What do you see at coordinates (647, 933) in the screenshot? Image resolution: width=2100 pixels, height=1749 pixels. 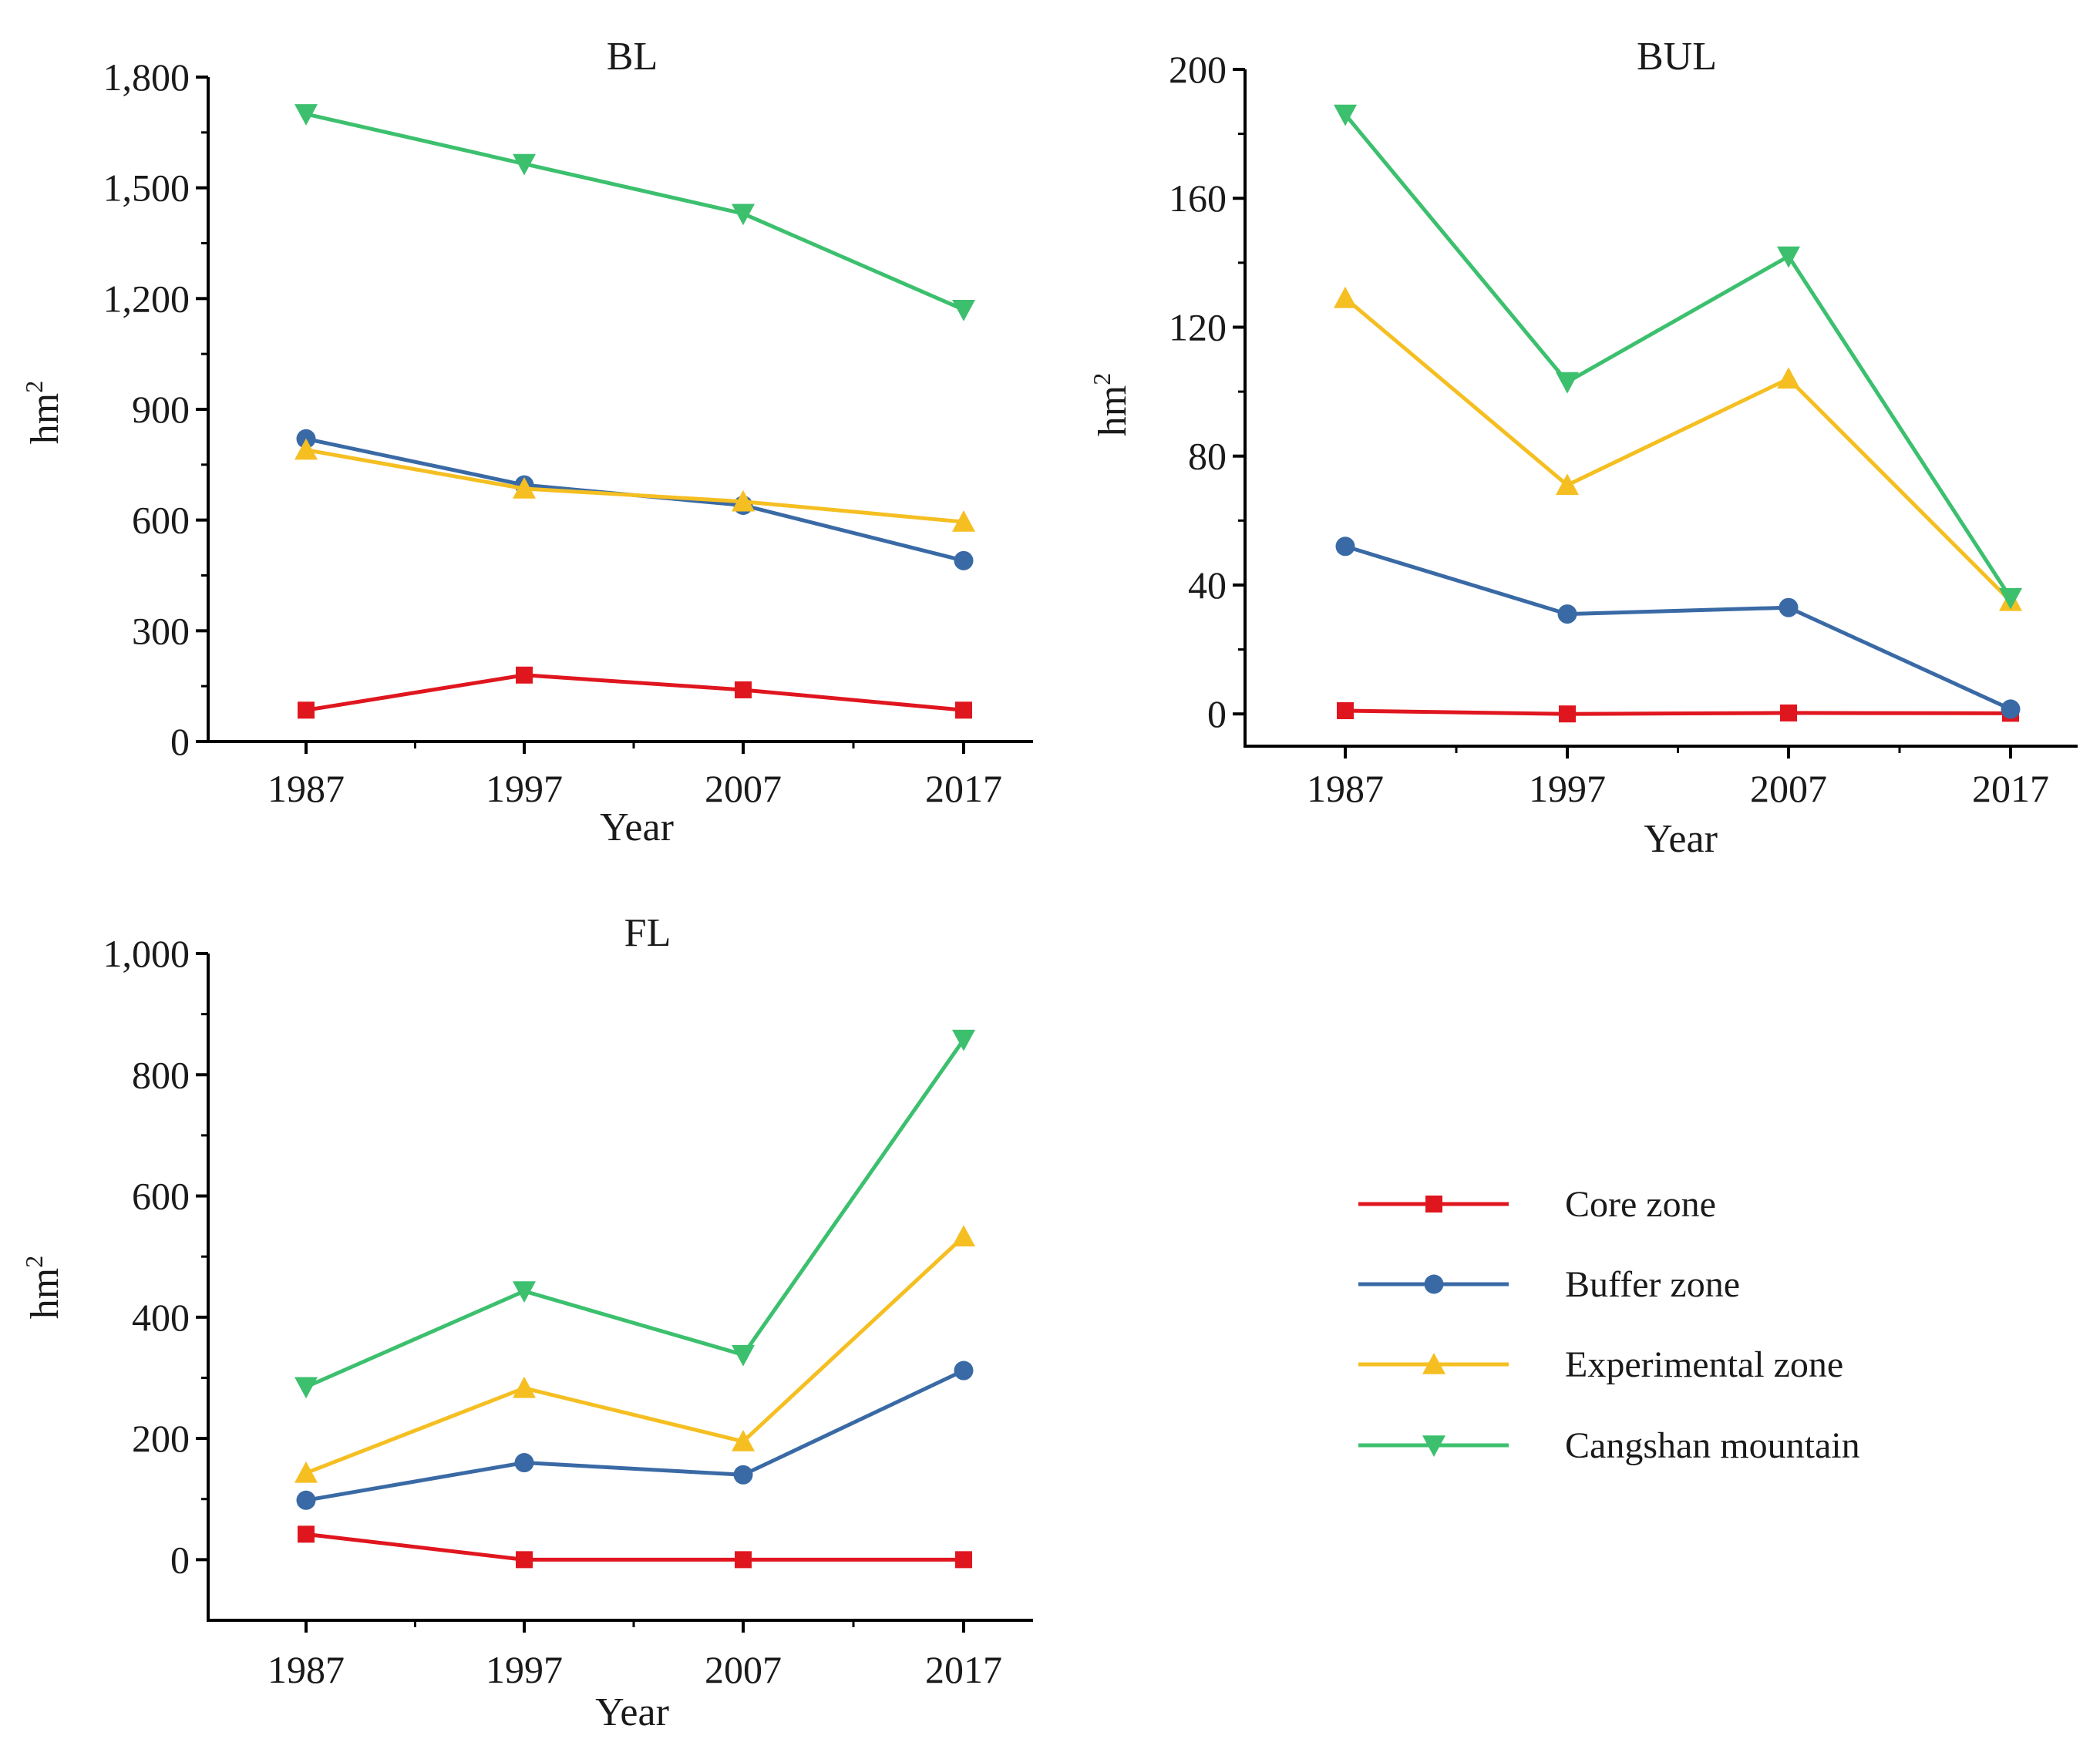 I see `panel-title: FL` at bounding box center [647, 933].